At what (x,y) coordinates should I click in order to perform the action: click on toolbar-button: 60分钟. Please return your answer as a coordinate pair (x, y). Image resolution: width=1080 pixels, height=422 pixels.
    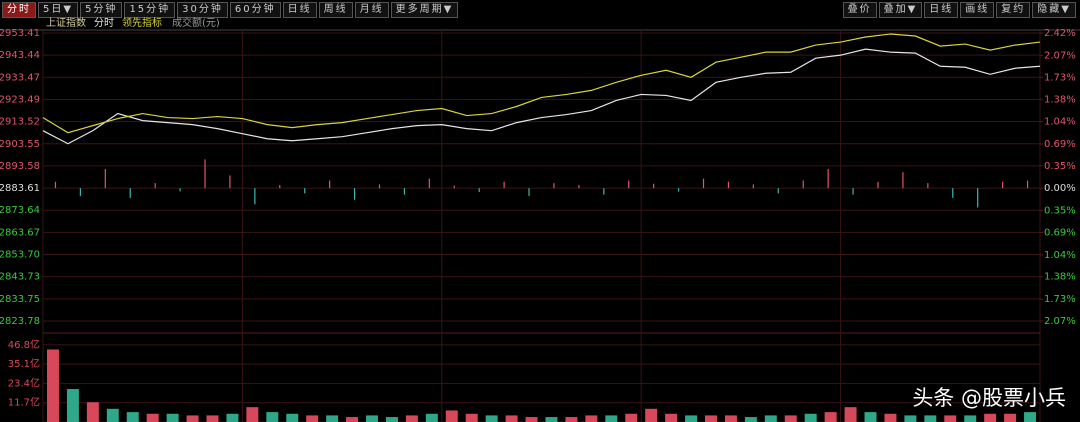
    Looking at the image, I should click on (255, 10).